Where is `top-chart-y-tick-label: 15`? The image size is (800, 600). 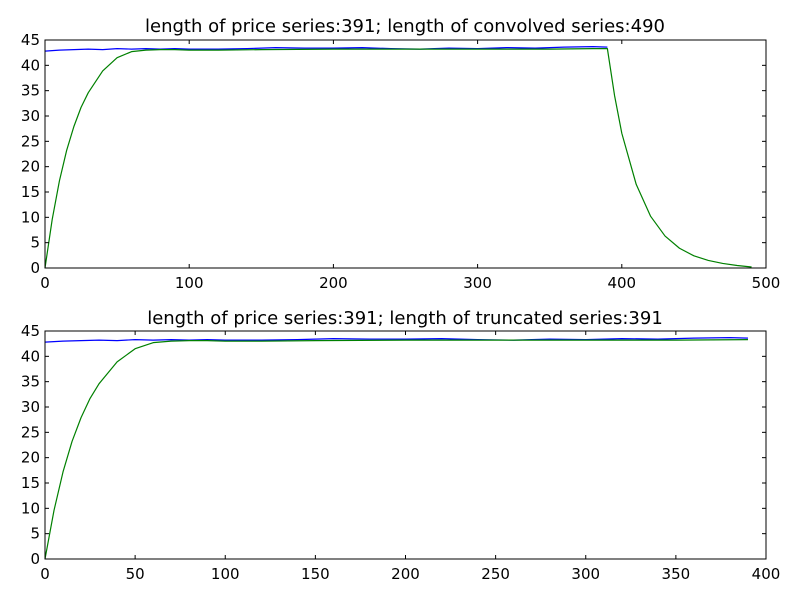
top-chart-y-tick-label: 15 is located at coordinates (30, 192).